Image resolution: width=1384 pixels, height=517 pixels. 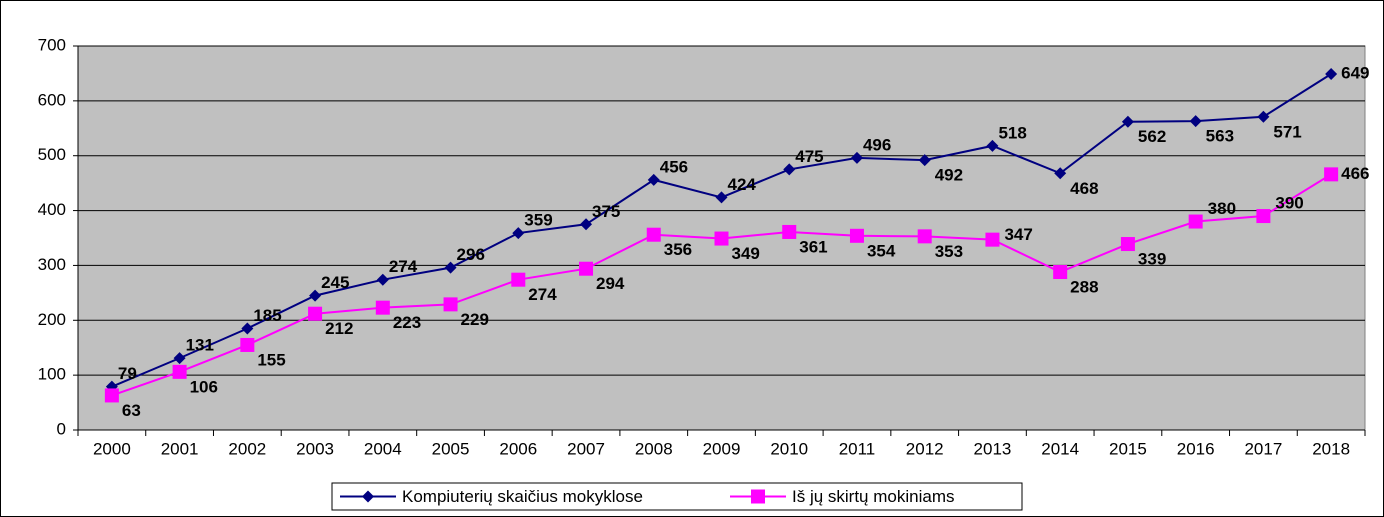 I want to click on y-tick-label: 400, so click(x=52, y=209).